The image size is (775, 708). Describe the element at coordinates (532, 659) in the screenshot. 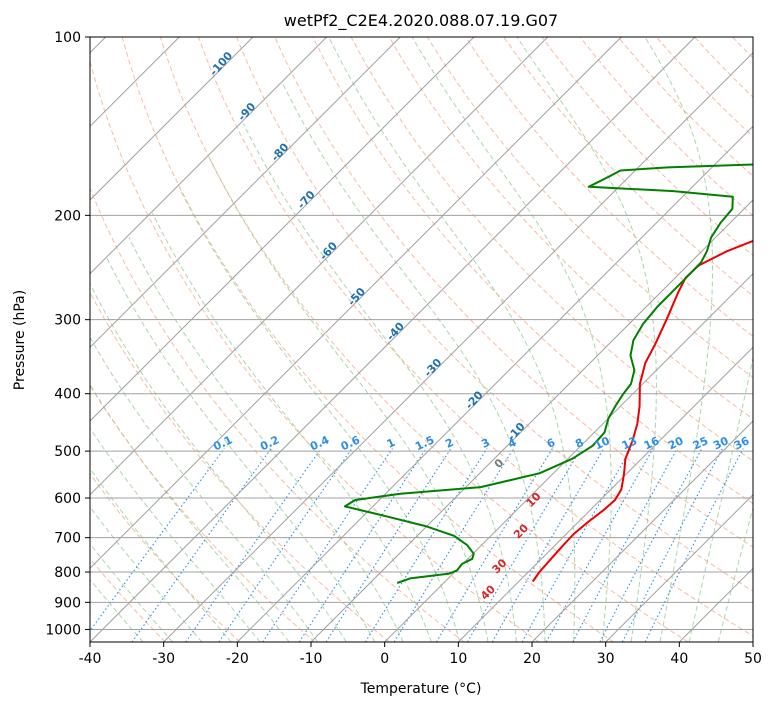

I see `x-tick-label: 20` at that location.